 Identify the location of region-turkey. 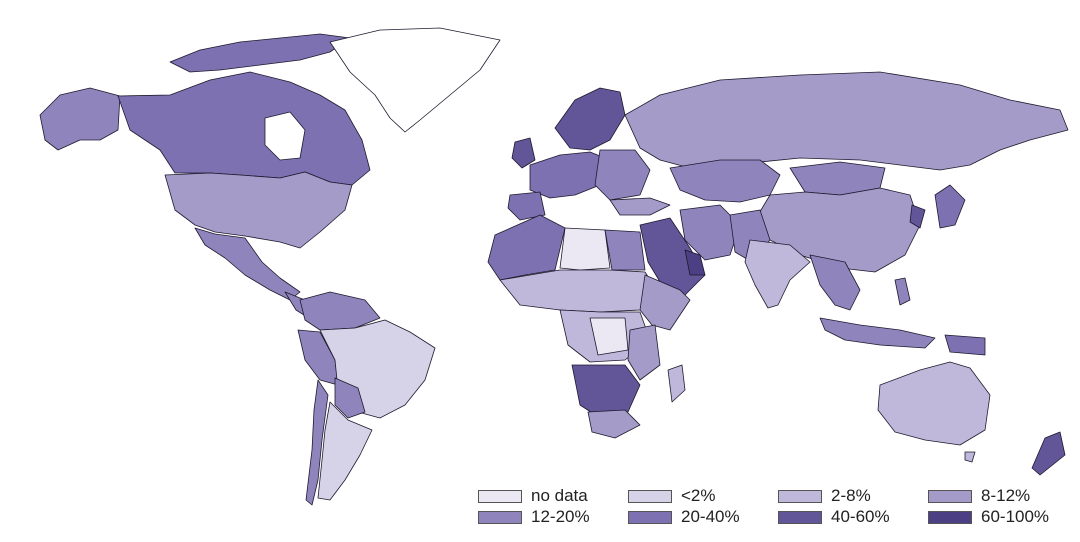
(640, 206).